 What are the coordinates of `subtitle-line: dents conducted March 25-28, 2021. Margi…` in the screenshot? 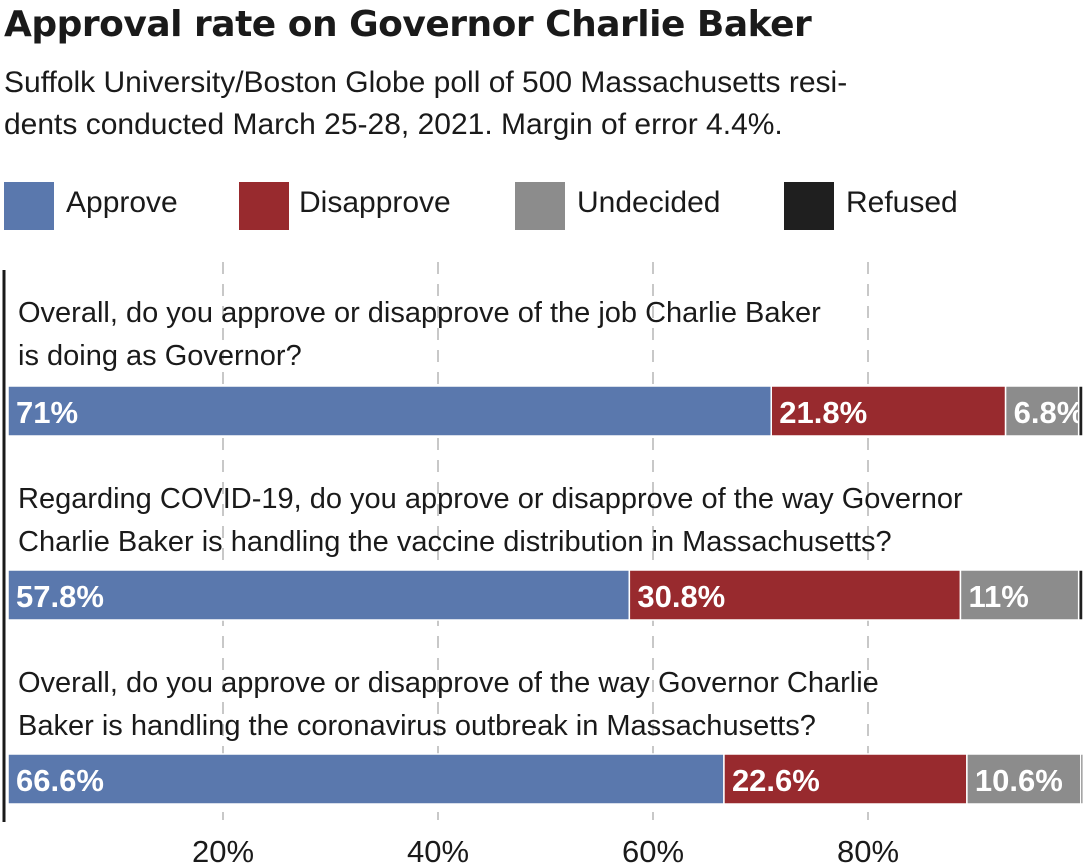 It's located at (393, 124).